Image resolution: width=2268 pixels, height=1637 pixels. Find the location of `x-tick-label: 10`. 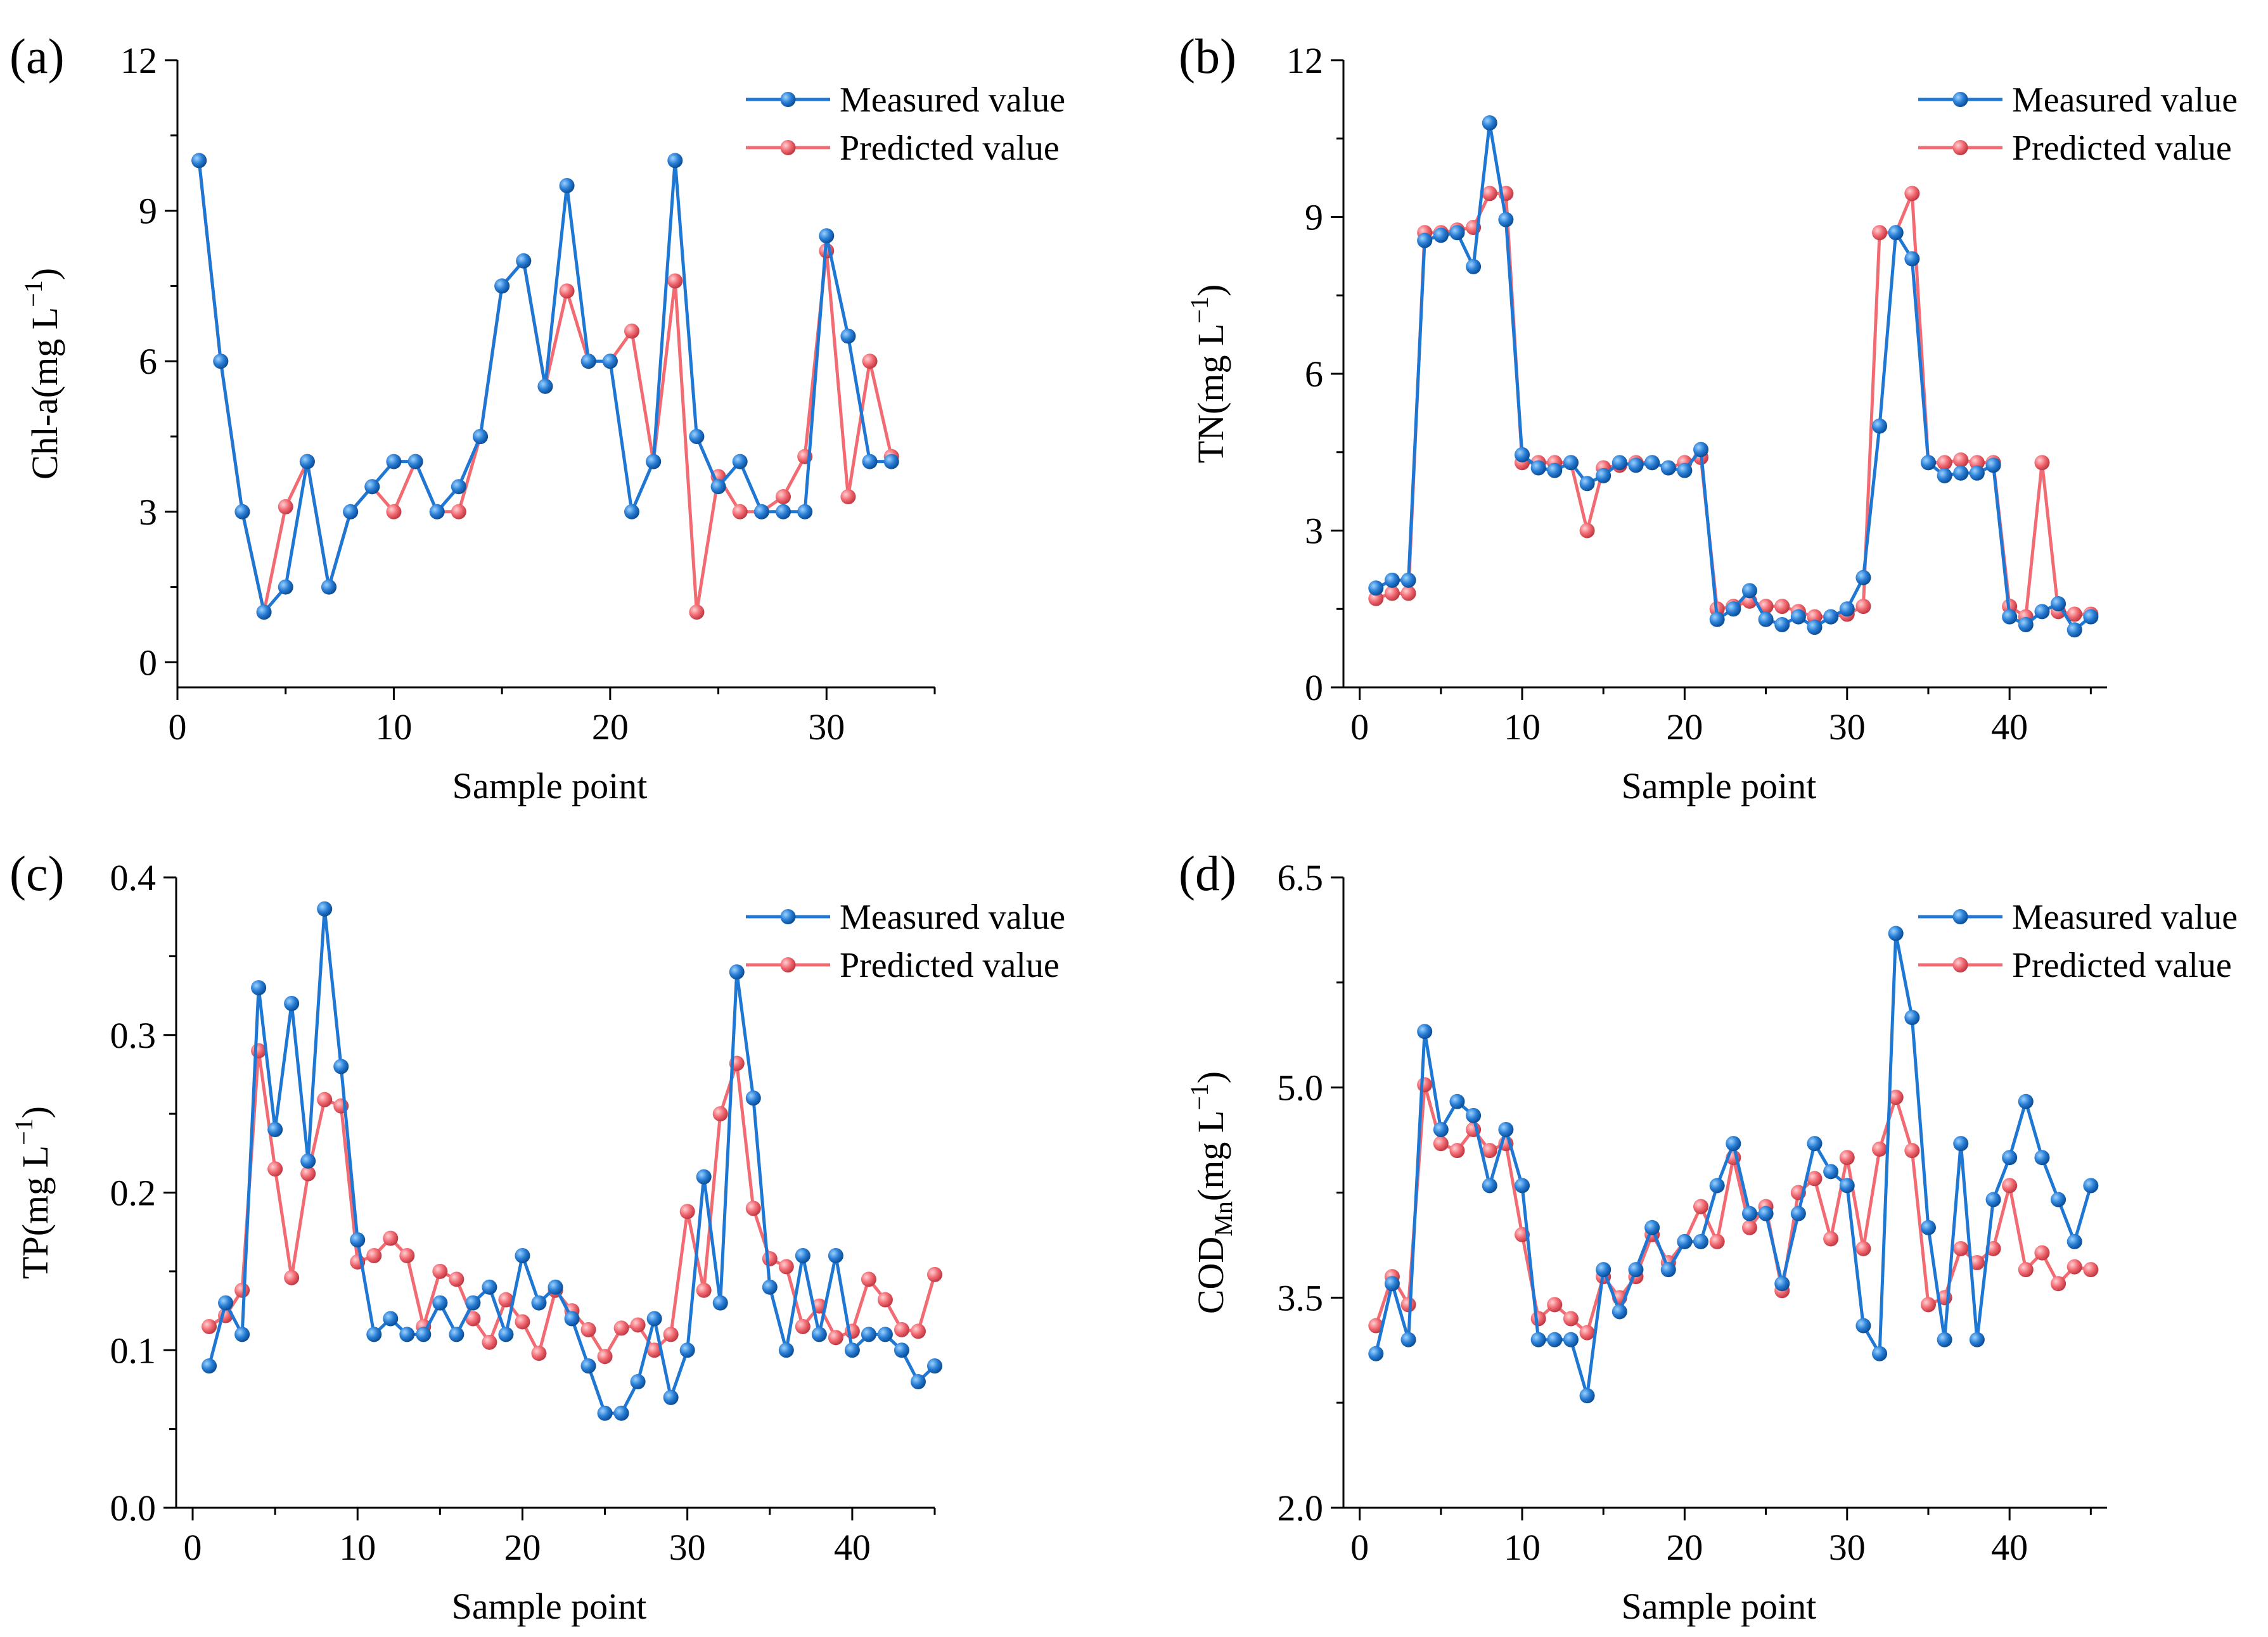

x-tick-label: 10 is located at coordinates (1523, 727).